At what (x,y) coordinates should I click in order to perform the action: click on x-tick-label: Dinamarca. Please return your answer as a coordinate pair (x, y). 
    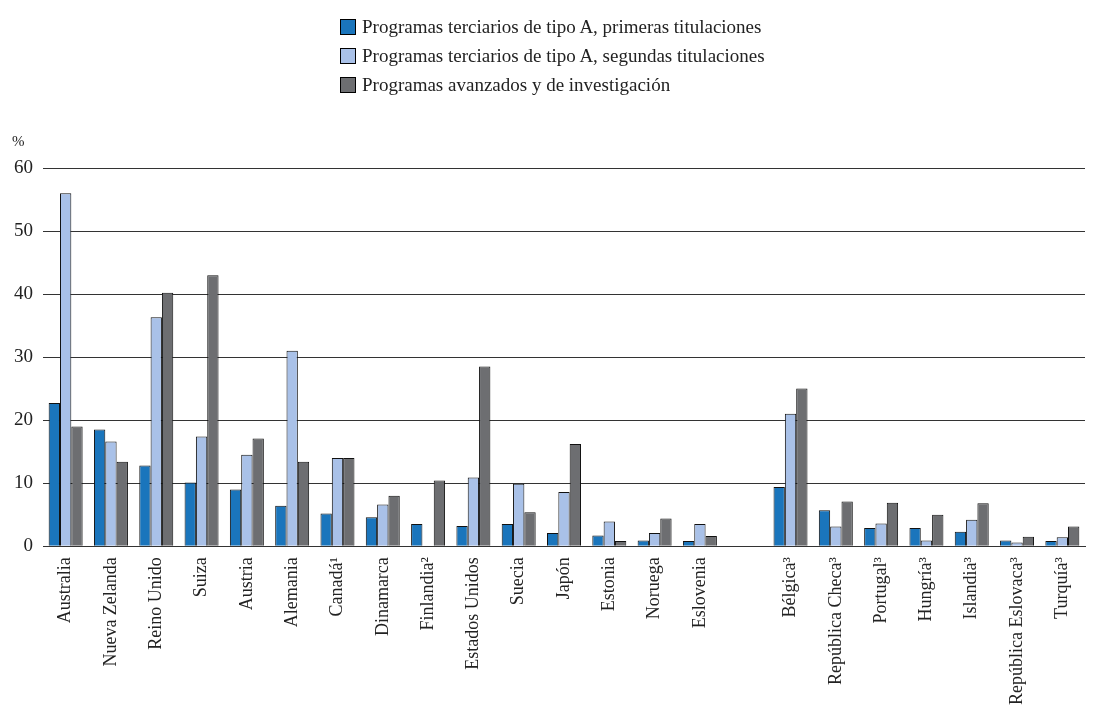
    Looking at the image, I should click on (381, 597).